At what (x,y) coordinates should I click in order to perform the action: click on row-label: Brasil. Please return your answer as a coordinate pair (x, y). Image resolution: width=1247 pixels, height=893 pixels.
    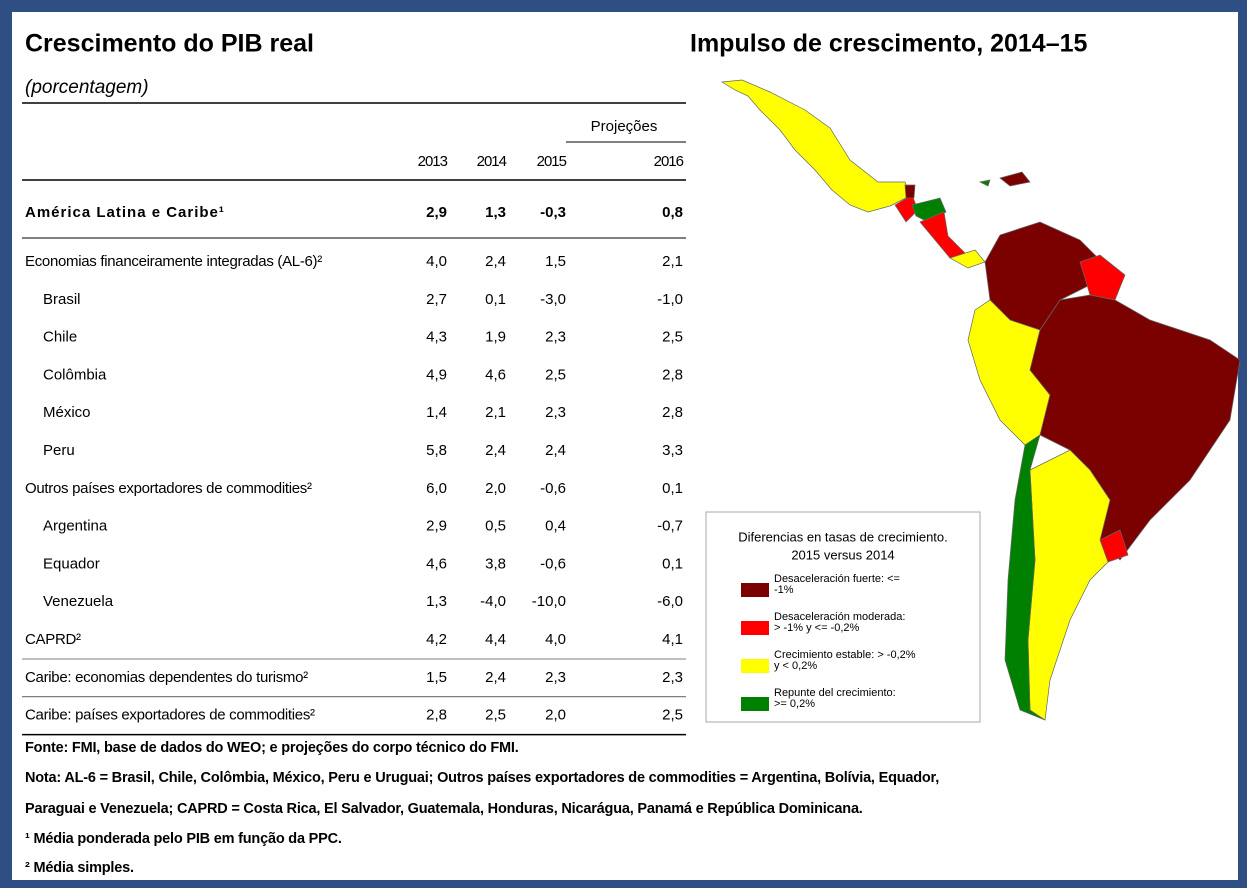
    Looking at the image, I should click on (62, 299).